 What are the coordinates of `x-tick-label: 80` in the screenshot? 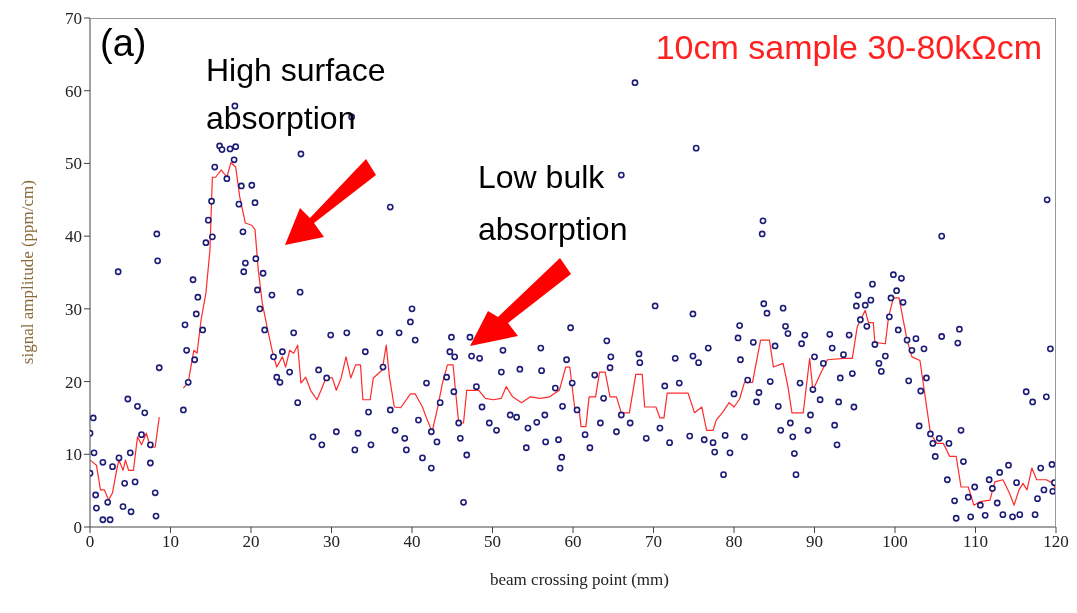 It's located at (734, 542).